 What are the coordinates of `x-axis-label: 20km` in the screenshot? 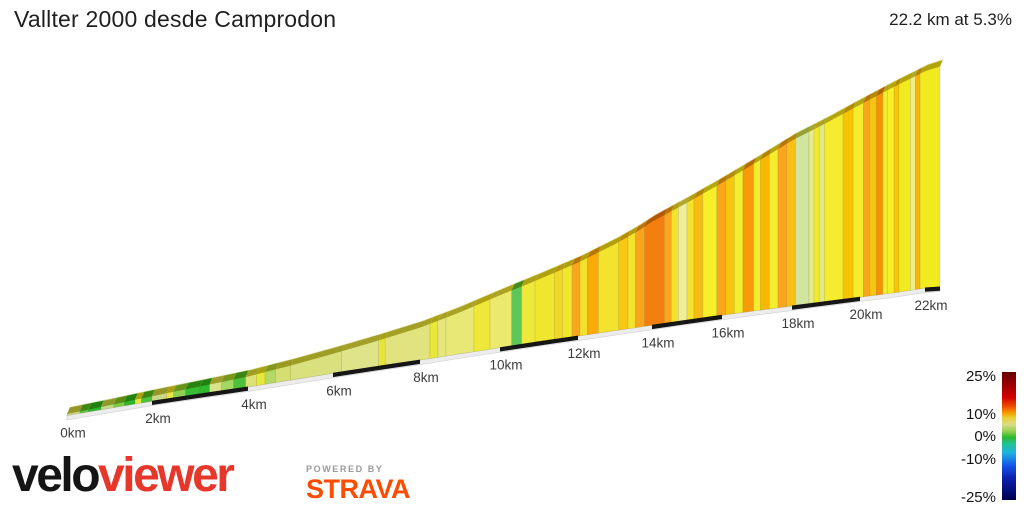 It's located at (865, 314).